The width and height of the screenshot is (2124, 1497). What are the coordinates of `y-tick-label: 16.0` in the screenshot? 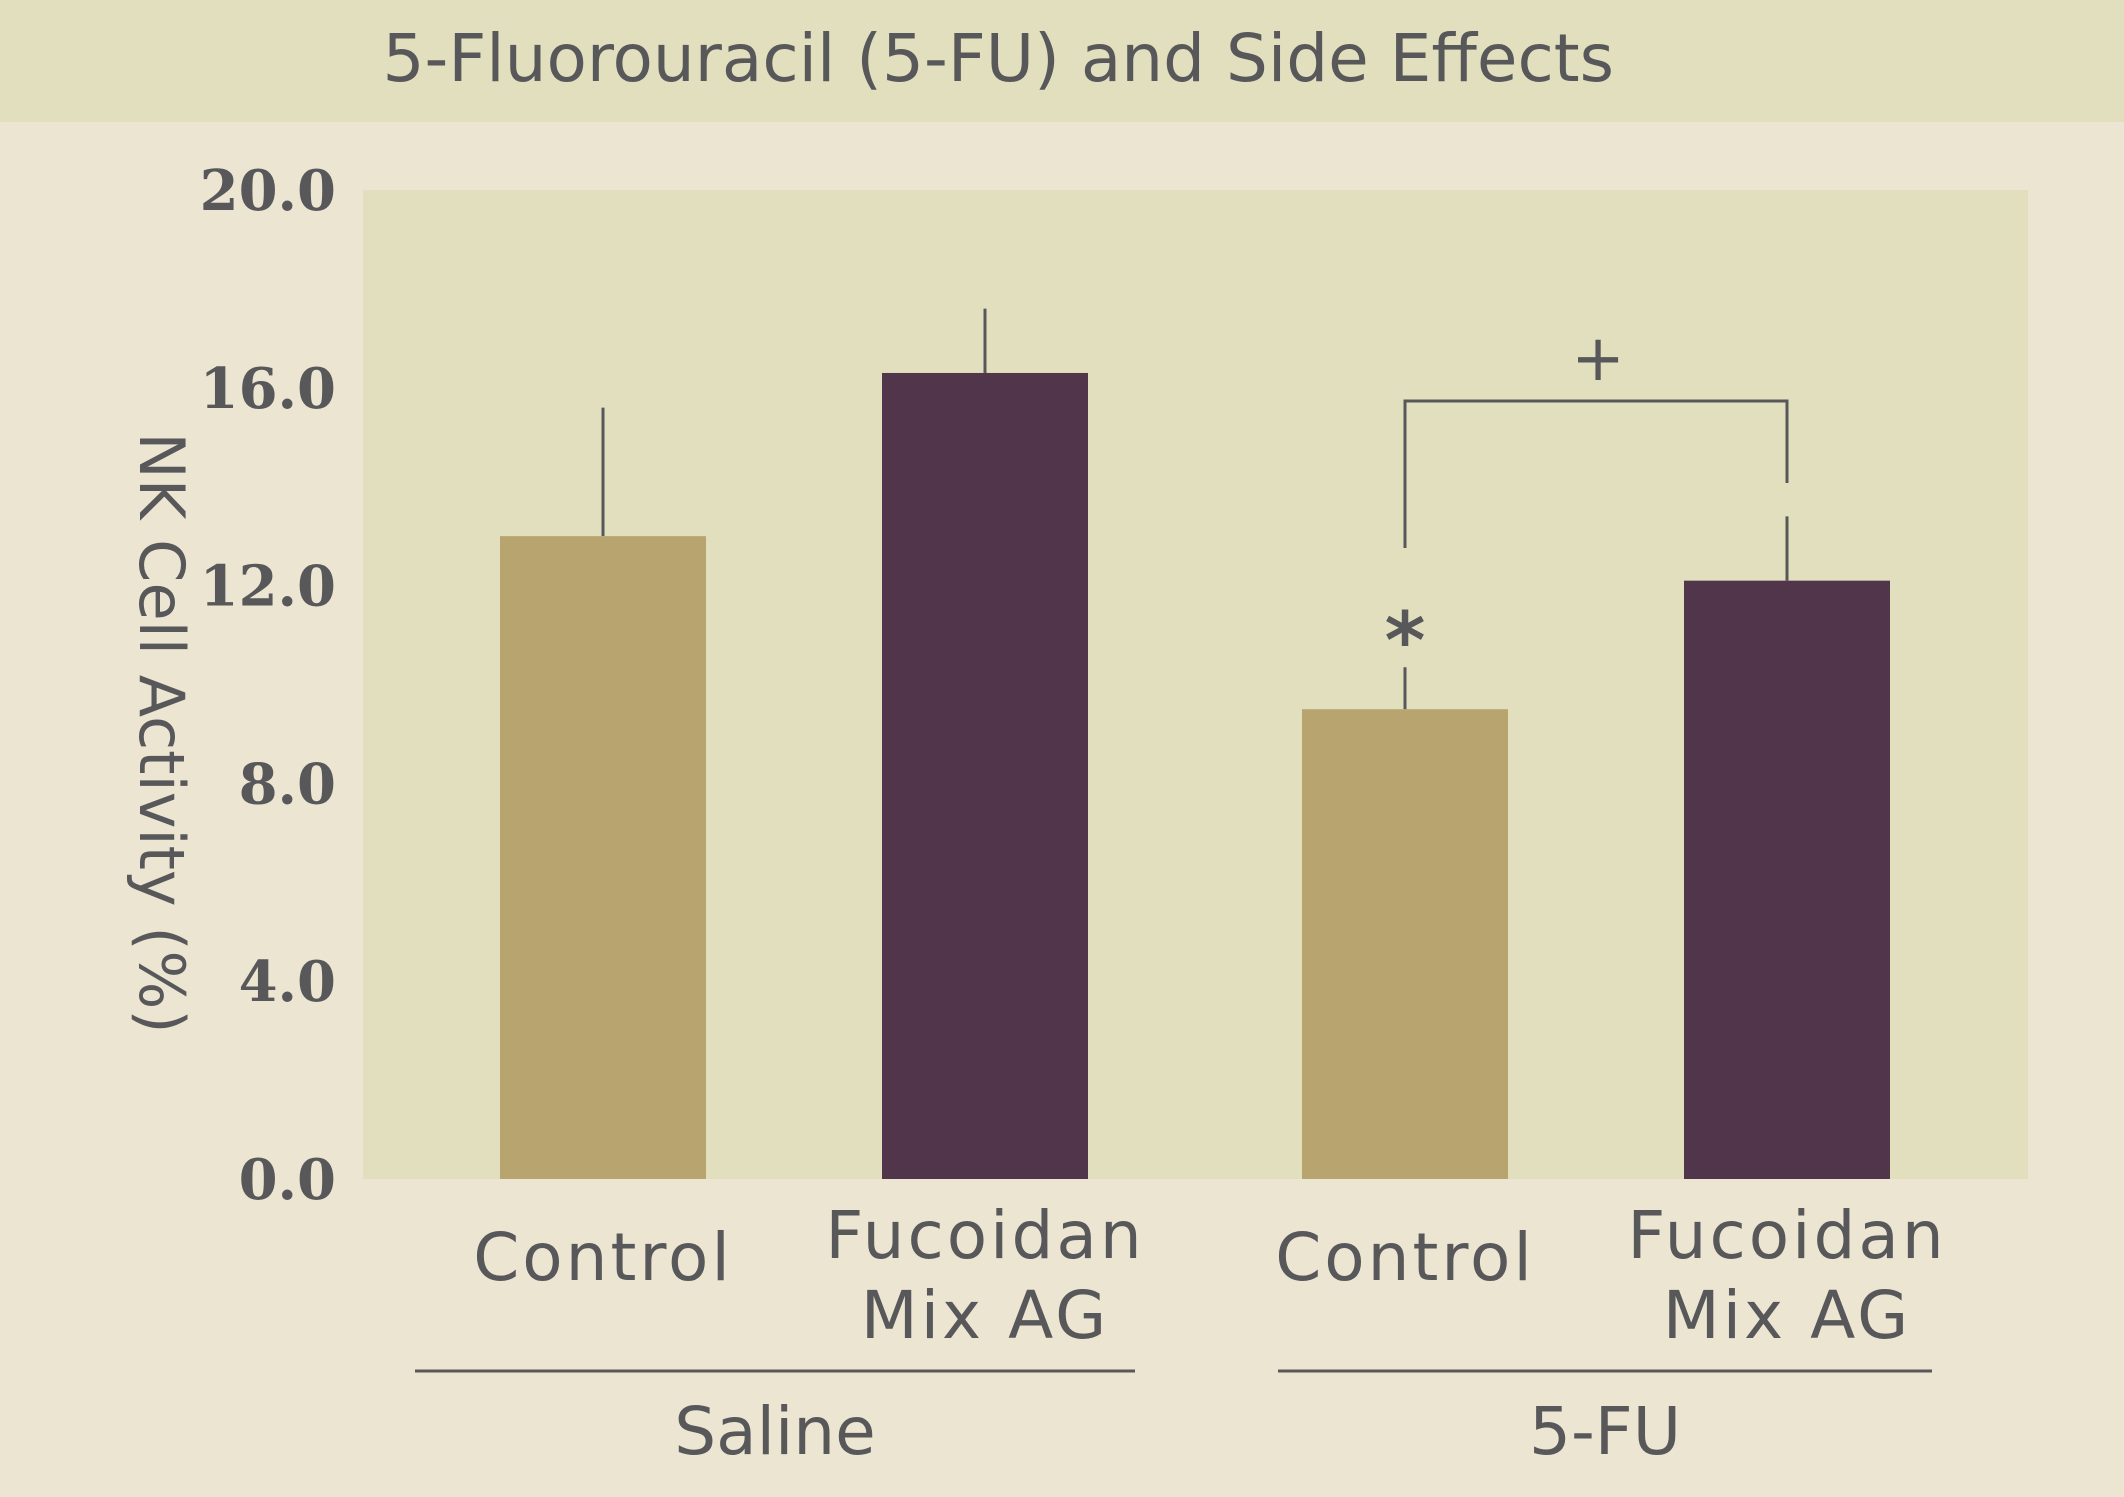 It's located at (268, 389).